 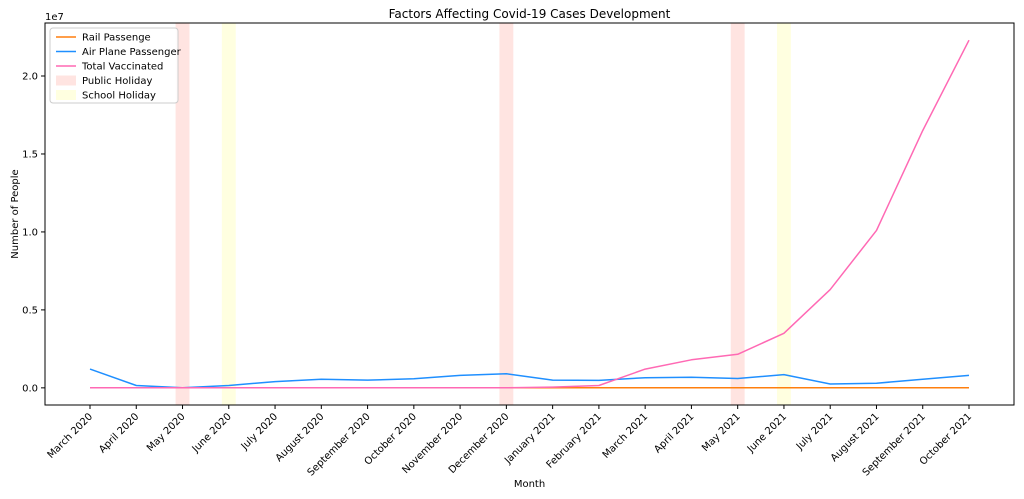 I want to click on y-tick-label: 0.0, so click(x=30, y=388).